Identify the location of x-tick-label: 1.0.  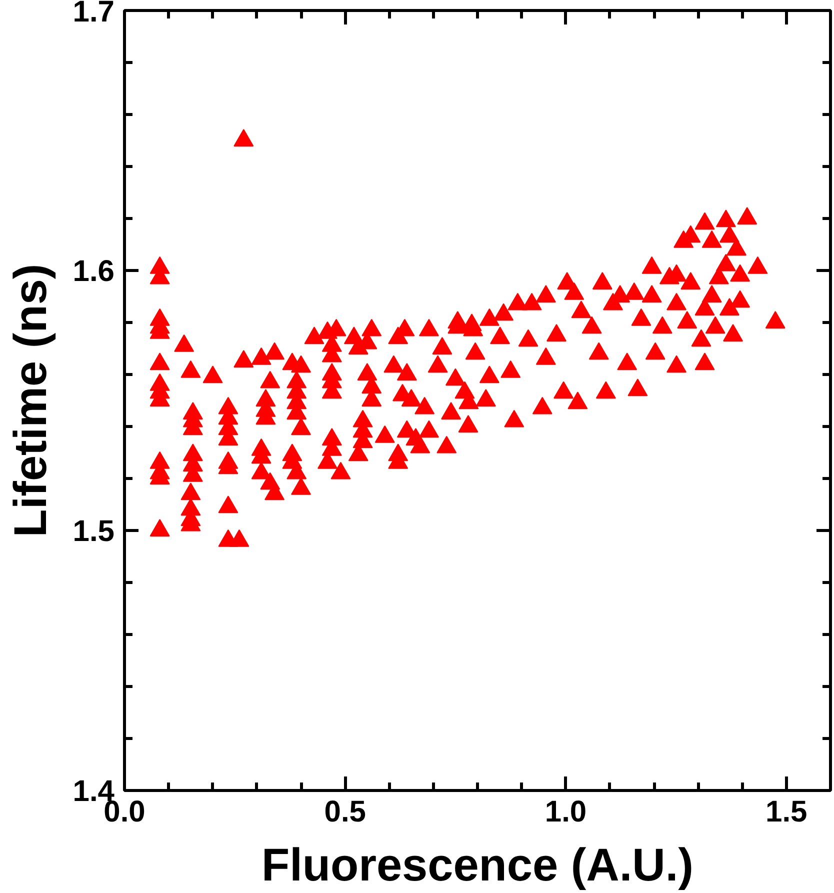
(565, 812).